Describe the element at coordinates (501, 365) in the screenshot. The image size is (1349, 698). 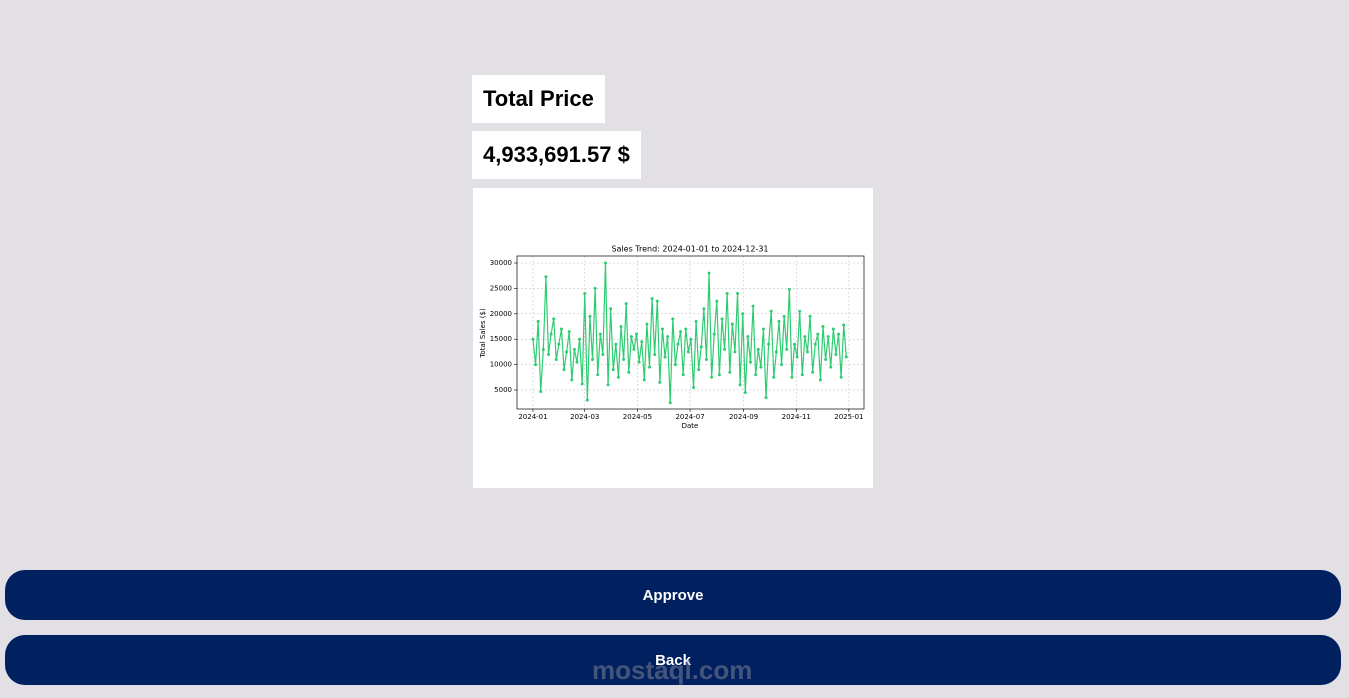
I see `y-tick-label: 10000` at that location.